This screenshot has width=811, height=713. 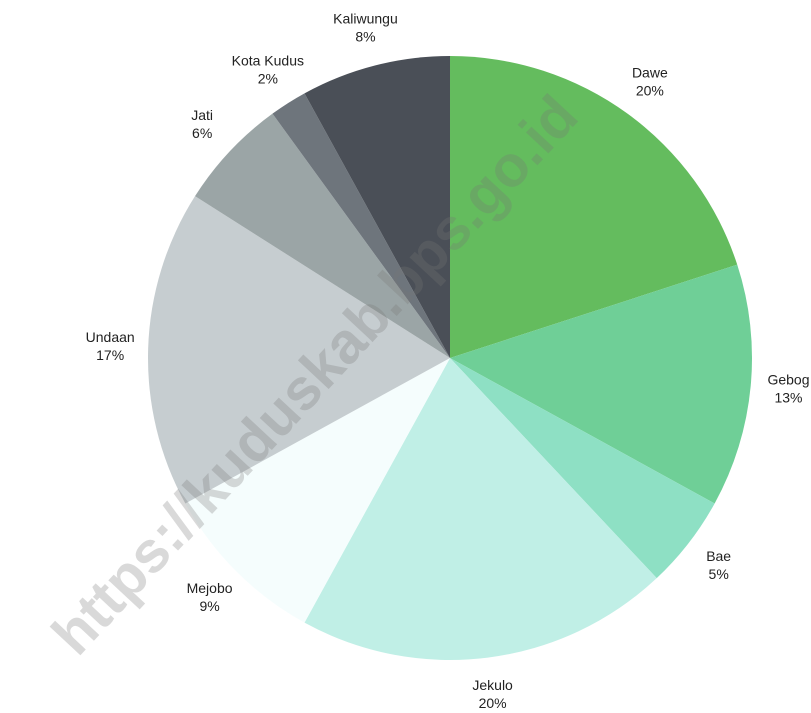 What do you see at coordinates (210, 588) in the screenshot?
I see `slice-label: Mejobo` at bounding box center [210, 588].